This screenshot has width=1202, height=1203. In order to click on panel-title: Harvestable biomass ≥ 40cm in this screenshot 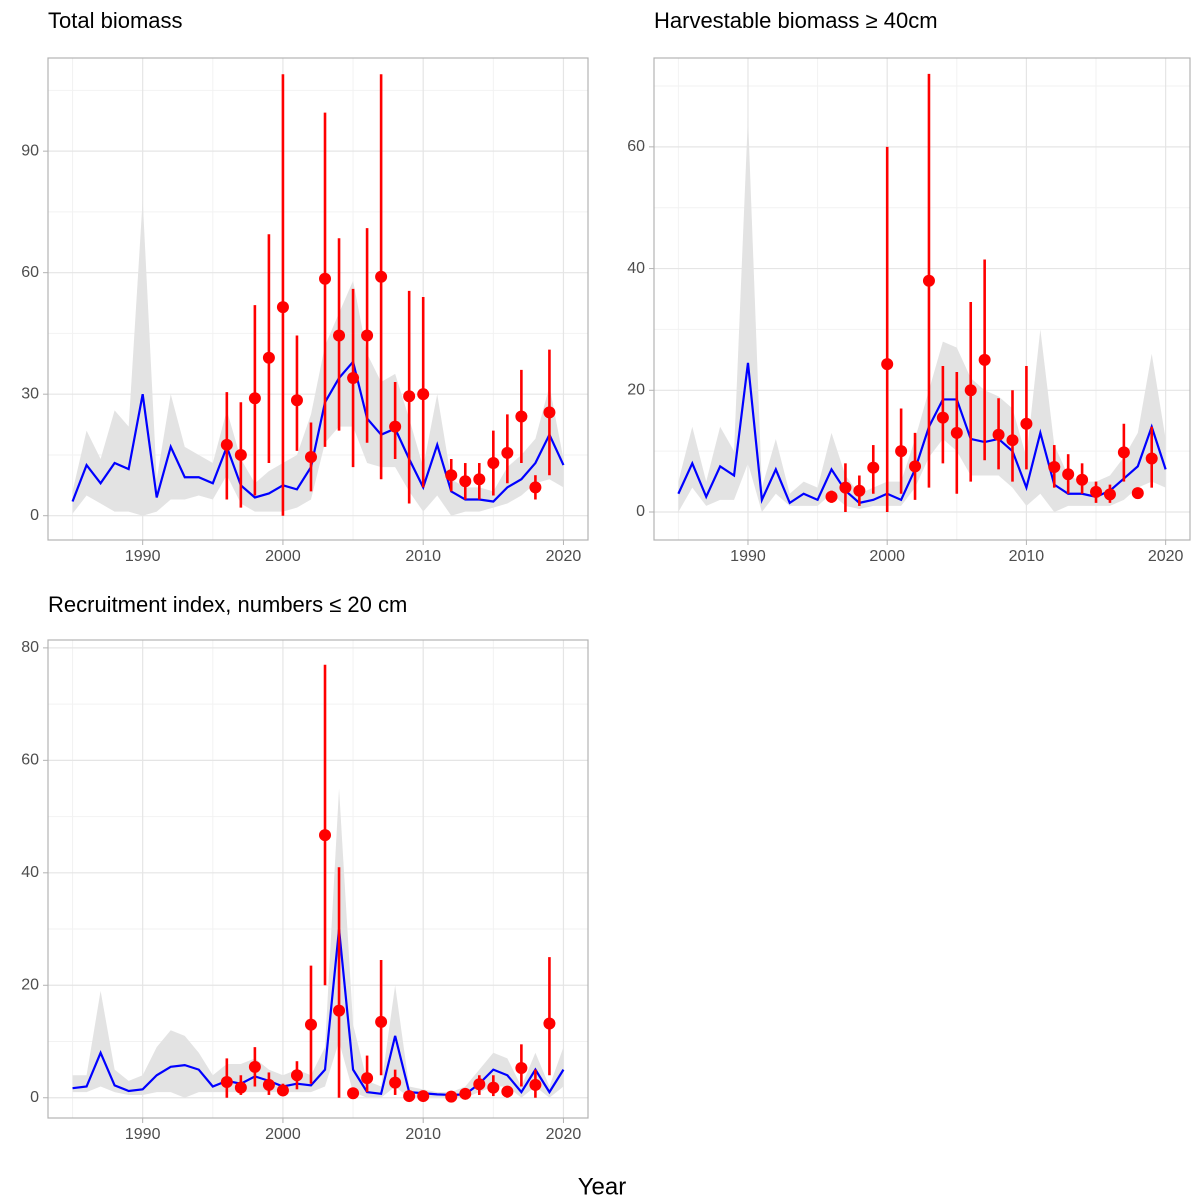, I will do `click(796, 20)`.